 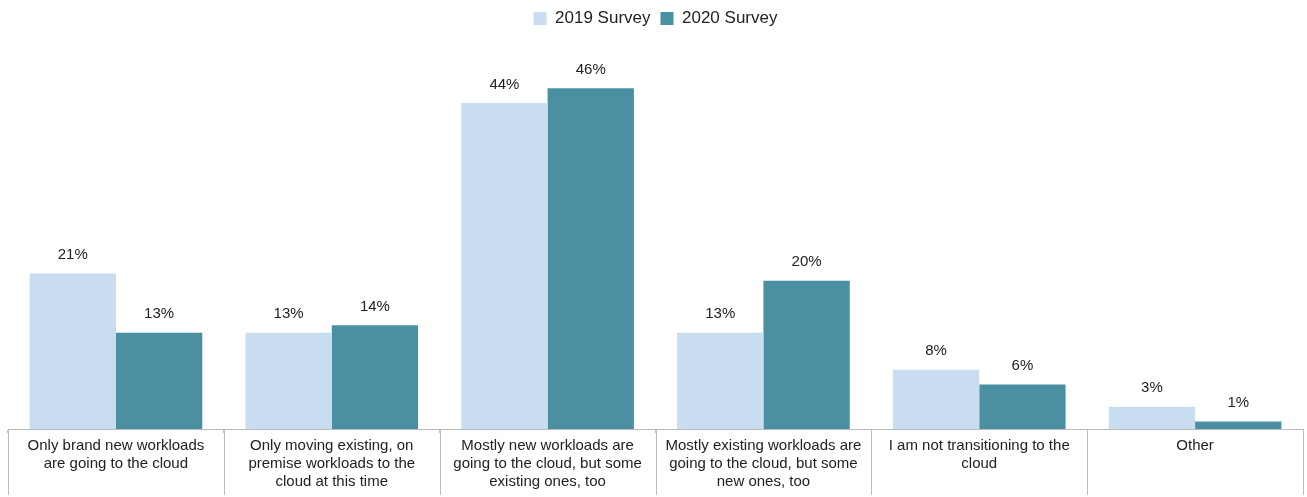 I want to click on x-tick-label: Other, so click(x=1195, y=445).